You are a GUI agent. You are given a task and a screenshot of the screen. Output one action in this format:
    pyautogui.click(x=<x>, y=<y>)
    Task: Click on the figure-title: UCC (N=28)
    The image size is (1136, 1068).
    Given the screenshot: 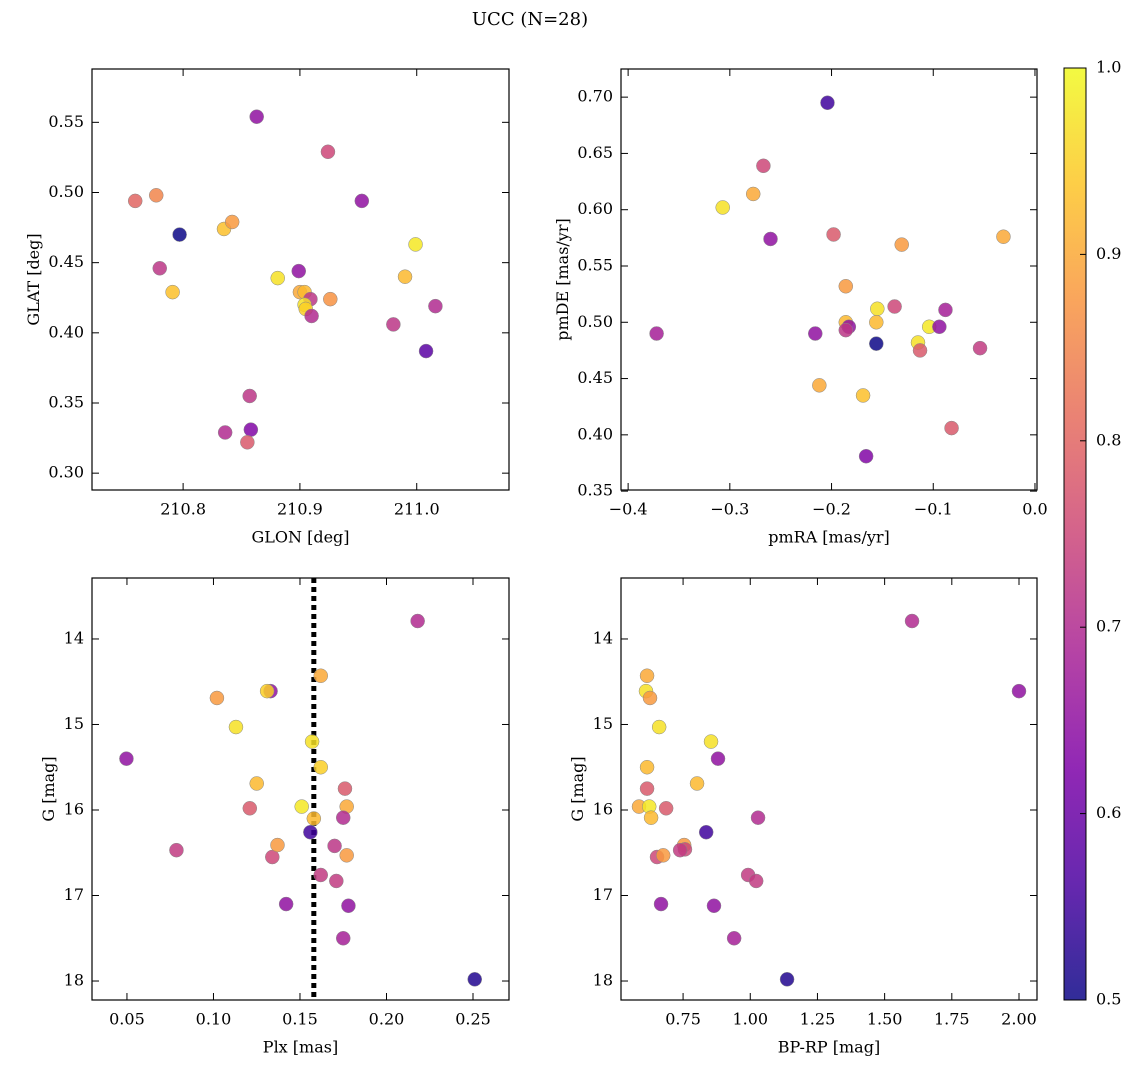 What is the action you would take?
    pyautogui.click(x=530, y=19)
    